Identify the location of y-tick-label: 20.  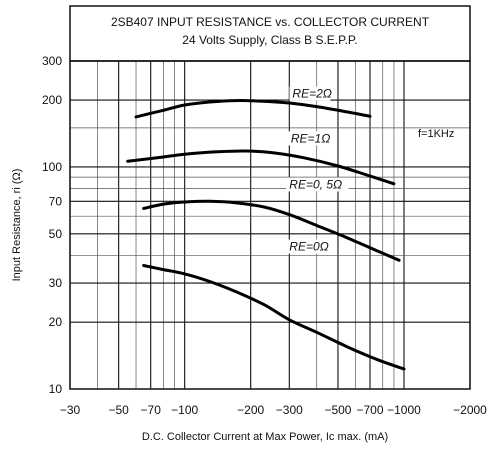
(56, 322).